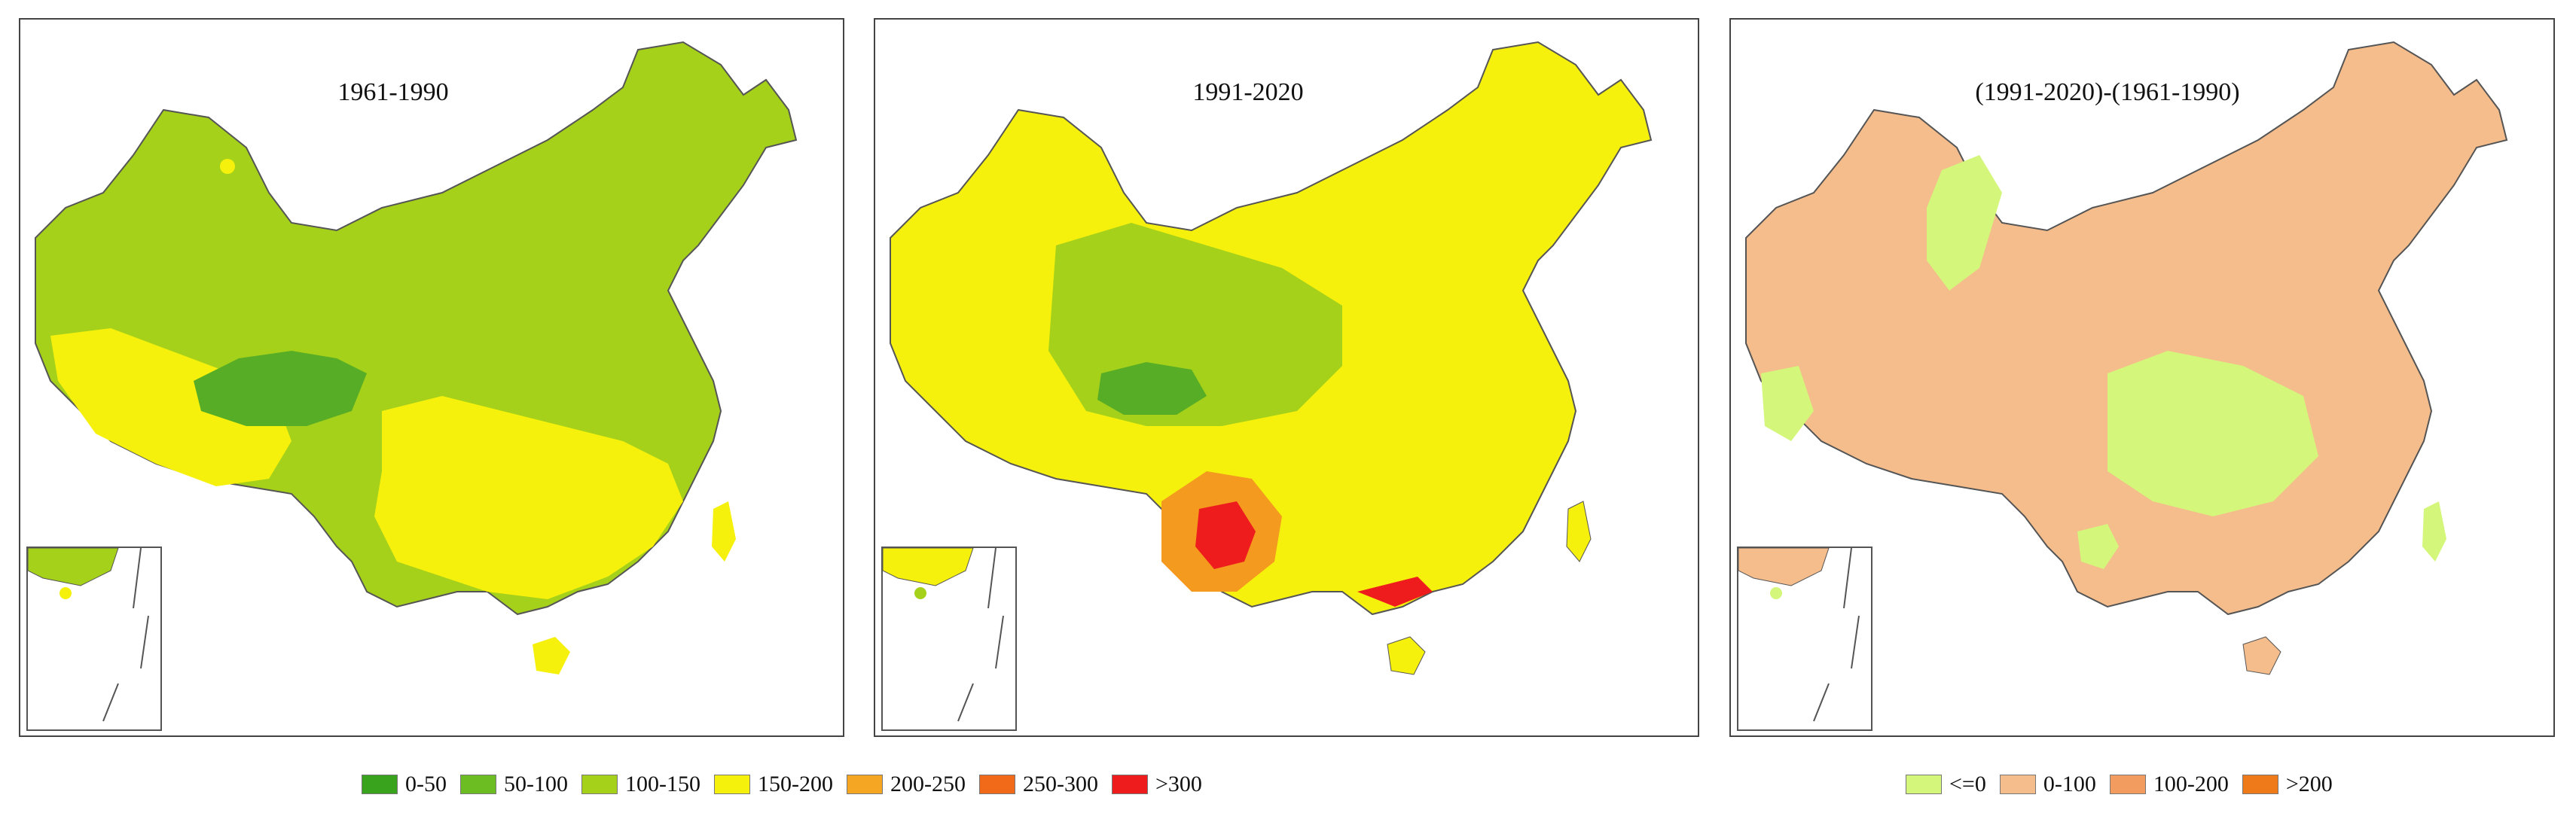  Describe the element at coordinates (796, 784) in the screenshot. I see `legend-label: 150-200` at that location.